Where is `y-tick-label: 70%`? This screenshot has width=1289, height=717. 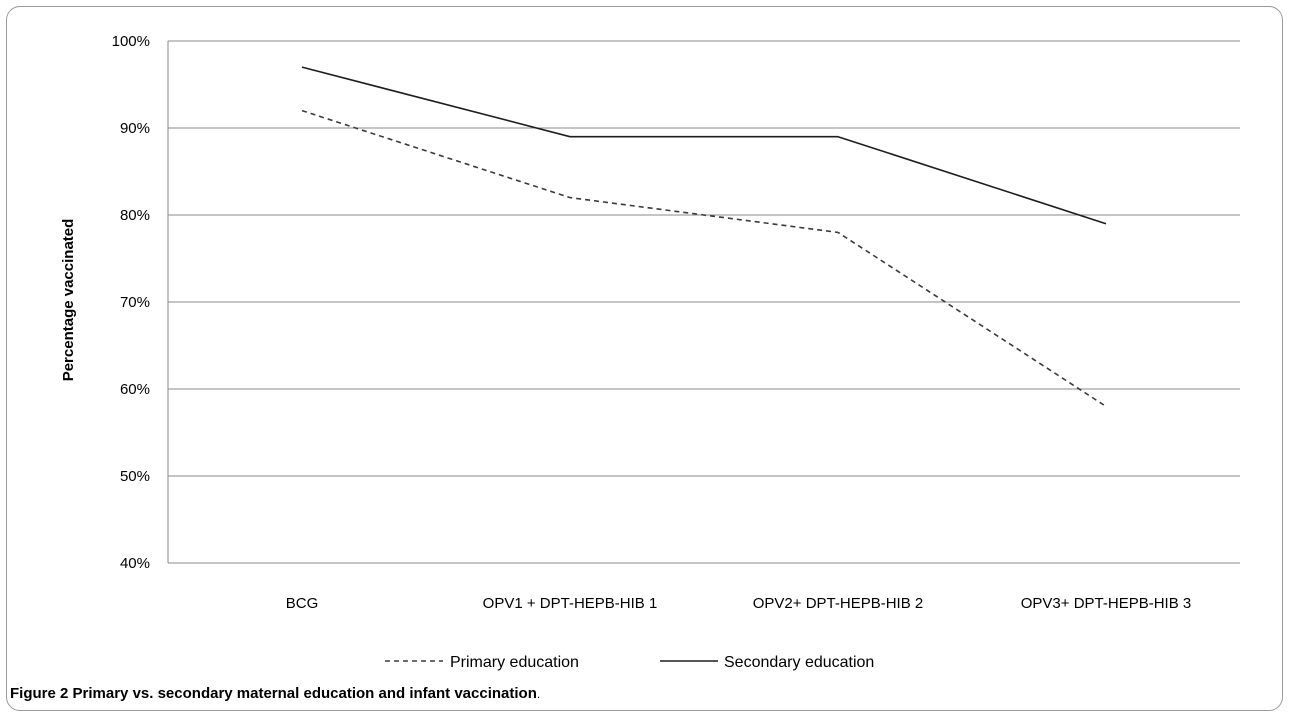 y-tick-label: 70% is located at coordinates (135, 302).